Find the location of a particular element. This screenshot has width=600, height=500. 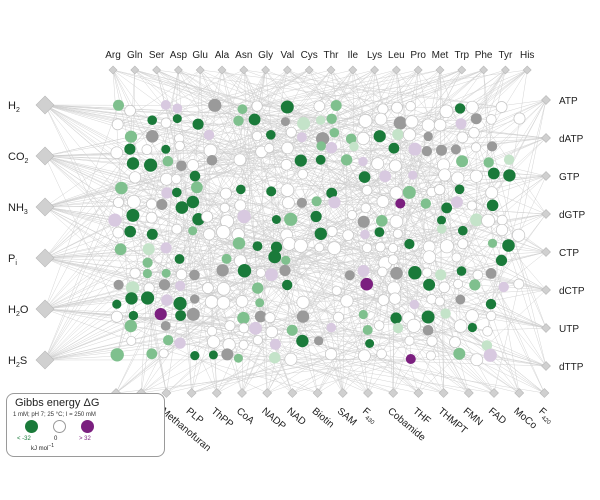

amino-acid-label-gln: Gln is located at coordinates (135, 55).